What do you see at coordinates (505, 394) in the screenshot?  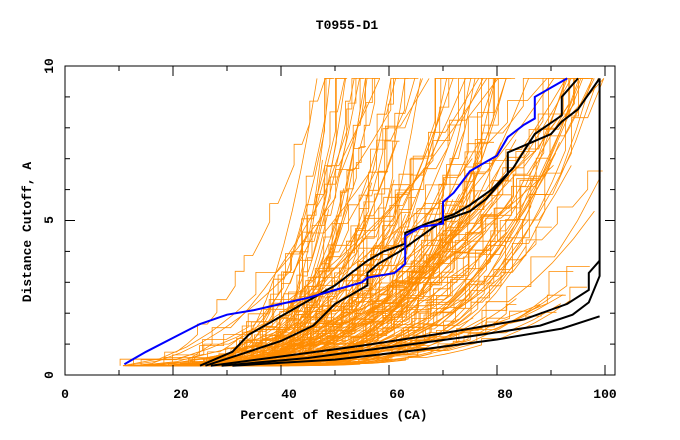 I see `x-tick-label: 80` at bounding box center [505, 394].